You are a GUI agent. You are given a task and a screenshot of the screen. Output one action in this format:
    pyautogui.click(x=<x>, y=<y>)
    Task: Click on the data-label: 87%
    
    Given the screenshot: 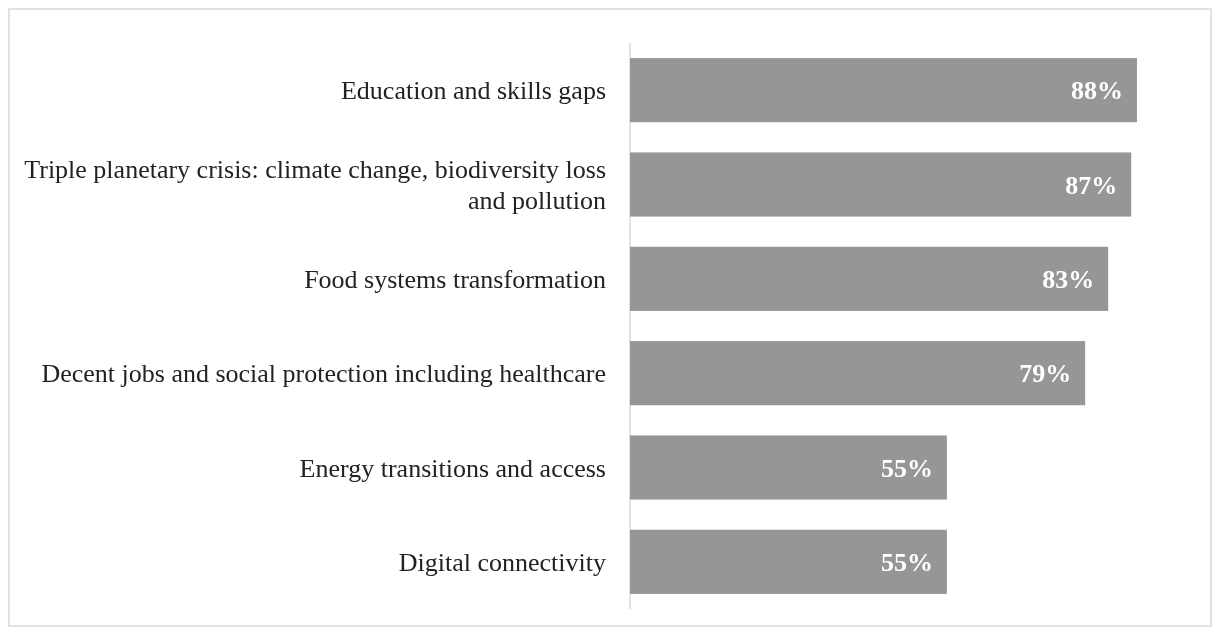 What is the action you would take?
    pyautogui.click(x=1091, y=185)
    